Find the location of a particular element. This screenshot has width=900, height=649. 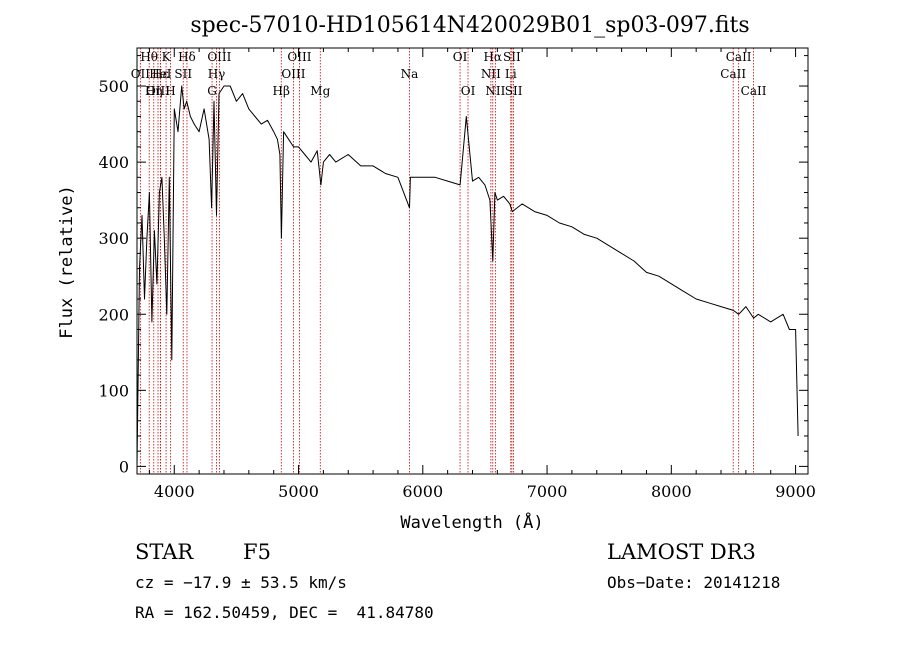

x-tick-label: 5000 is located at coordinates (298, 491).